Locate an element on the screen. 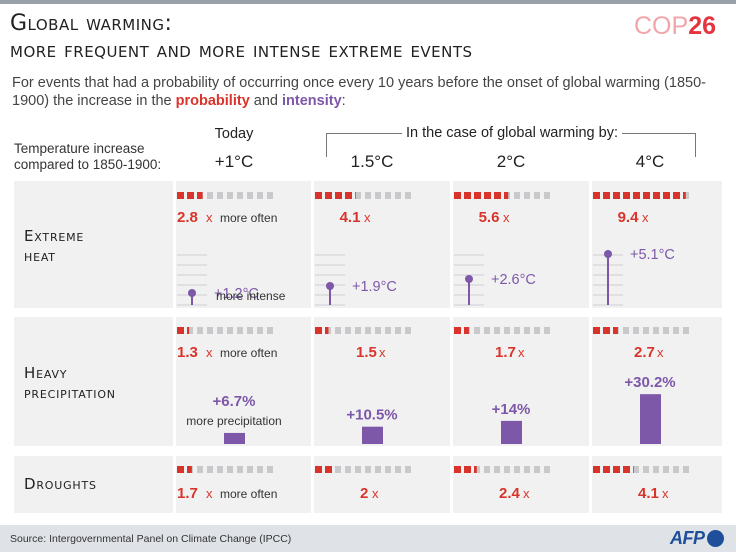  heat-prob-today-partial-square is located at coordinates (200, 195).